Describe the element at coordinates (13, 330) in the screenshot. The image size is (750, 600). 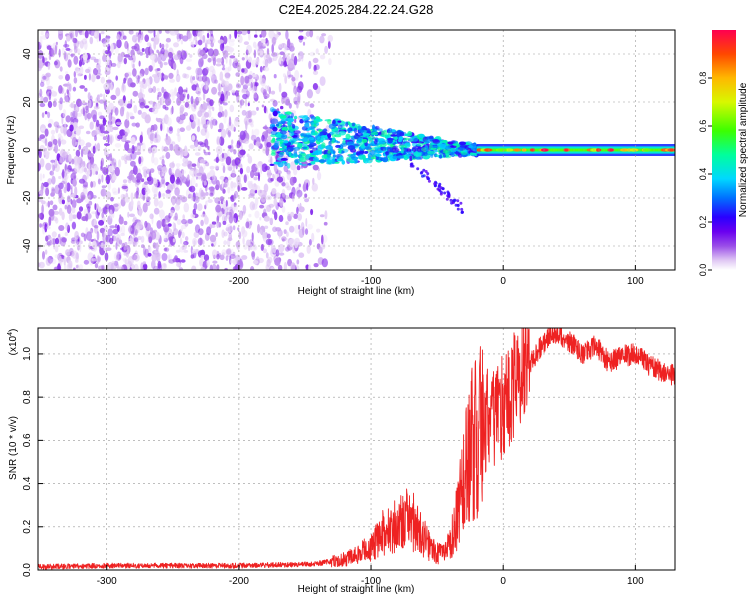
I see `snr-multiplier-close: )` at that location.